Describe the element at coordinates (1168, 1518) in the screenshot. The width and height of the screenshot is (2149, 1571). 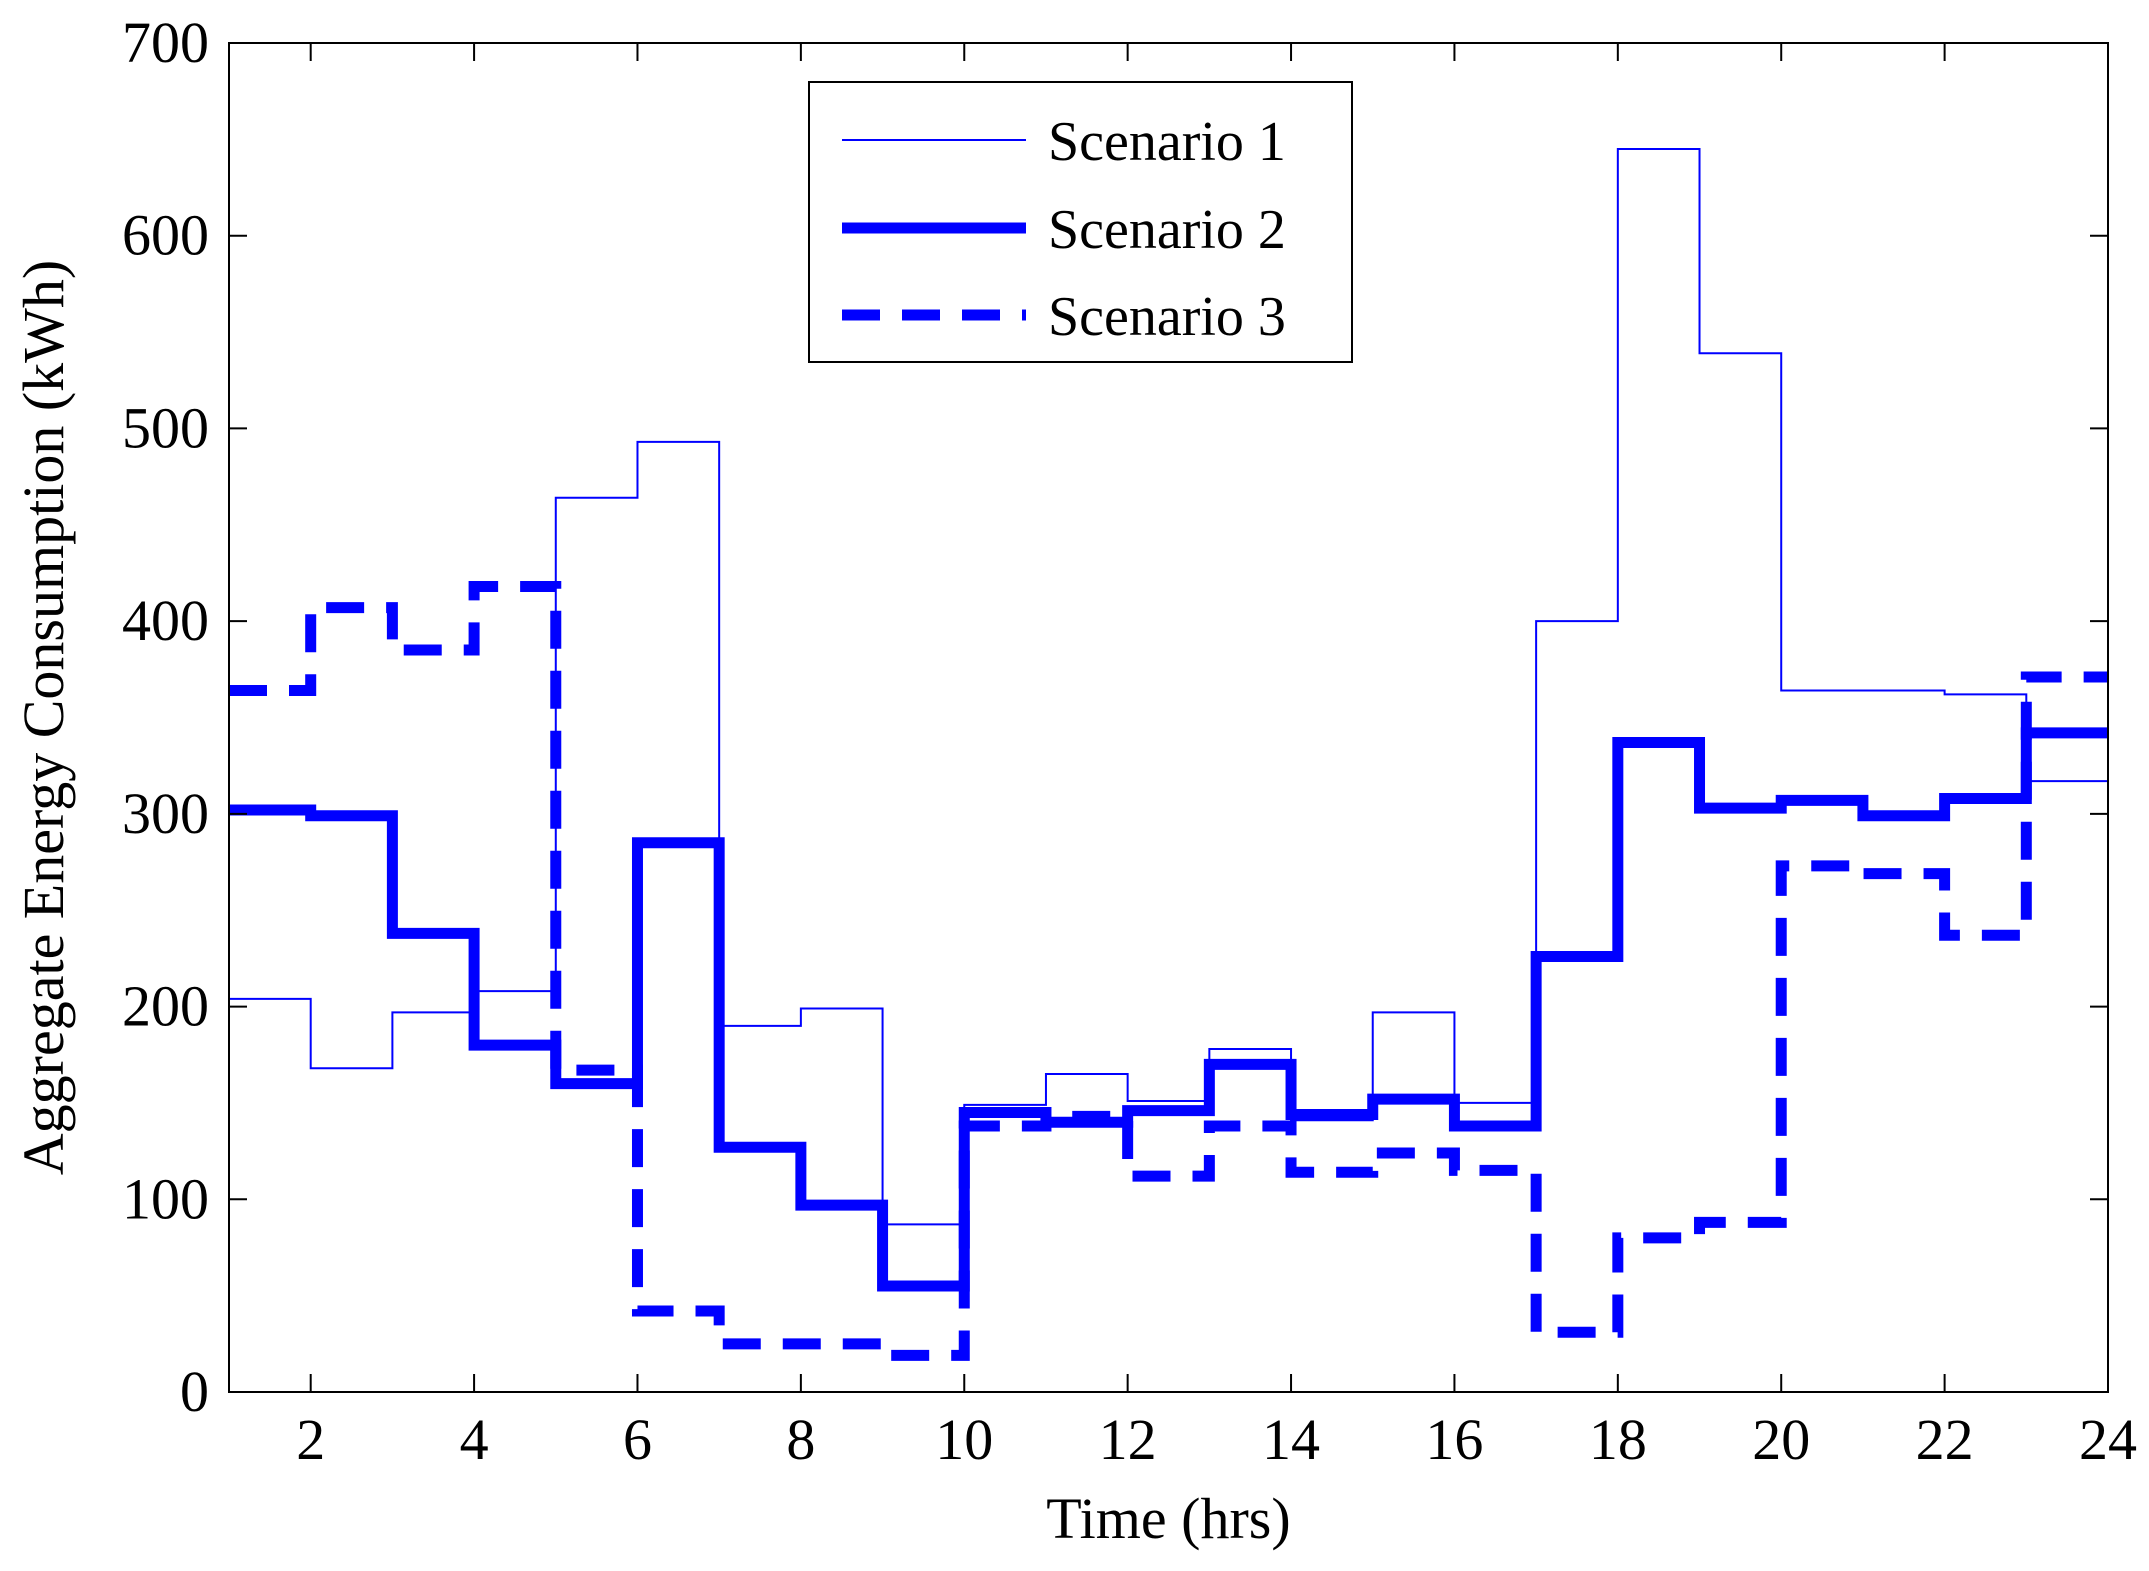
I see `x-axis-title: Time (hrs)` at that location.